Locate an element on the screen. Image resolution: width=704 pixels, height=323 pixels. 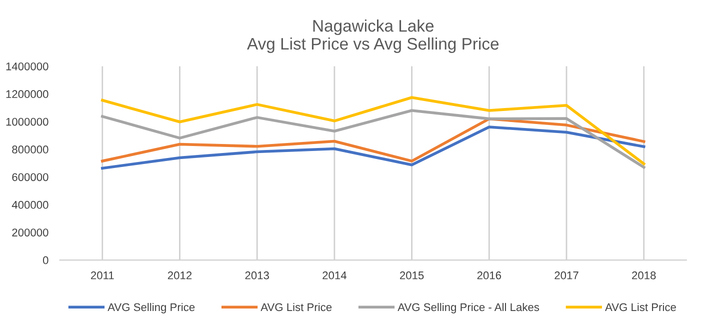
x-tick-label: 2014 is located at coordinates (334, 275).